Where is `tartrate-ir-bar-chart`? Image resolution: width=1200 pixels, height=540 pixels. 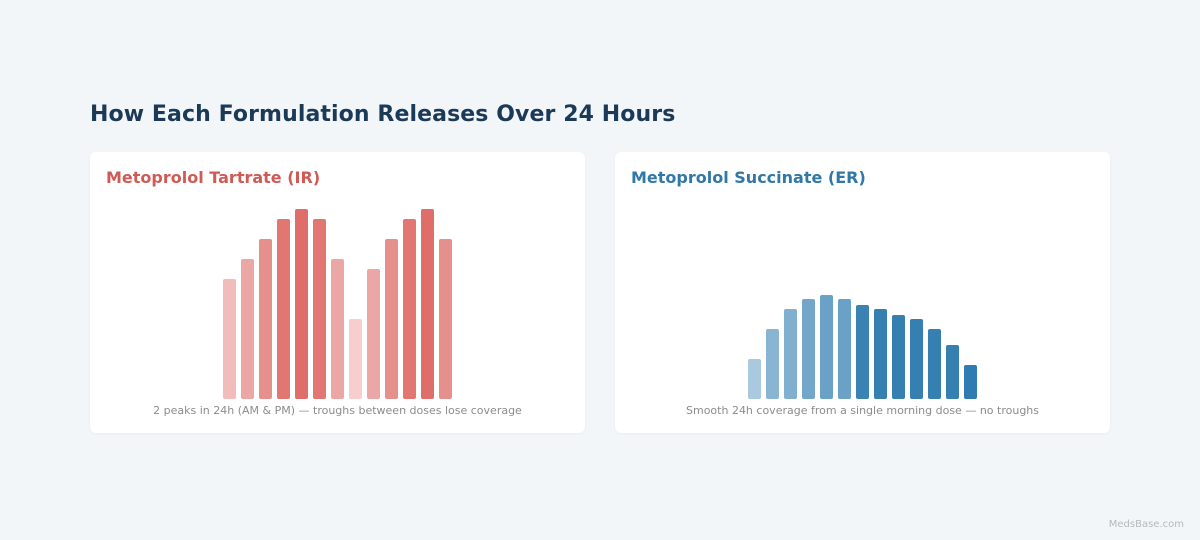 tartrate-ir-bar-chart is located at coordinates (337, 304).